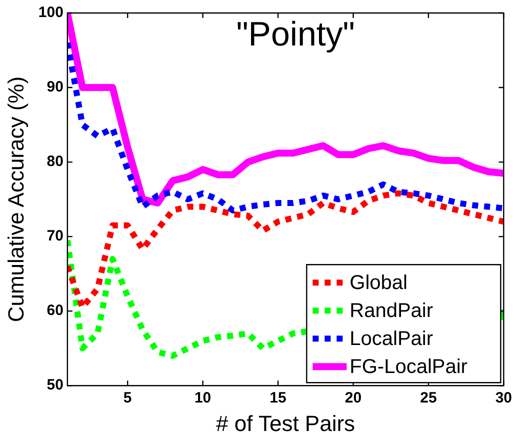 The width and height of the screenshot is (516, 438). Describe the element at coordinates (295, 34) in the screenshot. I see `chart-title: "Pointy"` at that location.